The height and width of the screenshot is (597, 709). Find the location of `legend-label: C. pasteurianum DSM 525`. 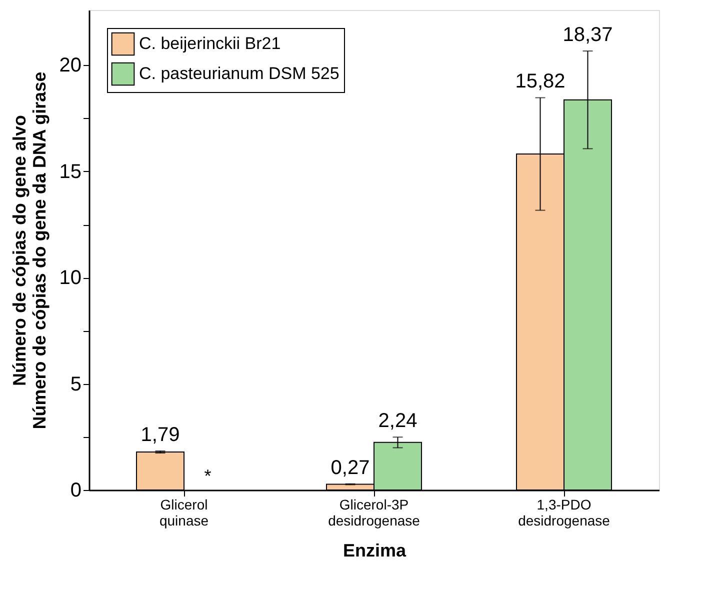

legend-label: C. pasteurianum DSM 525 is located at coordinates (239, 73).